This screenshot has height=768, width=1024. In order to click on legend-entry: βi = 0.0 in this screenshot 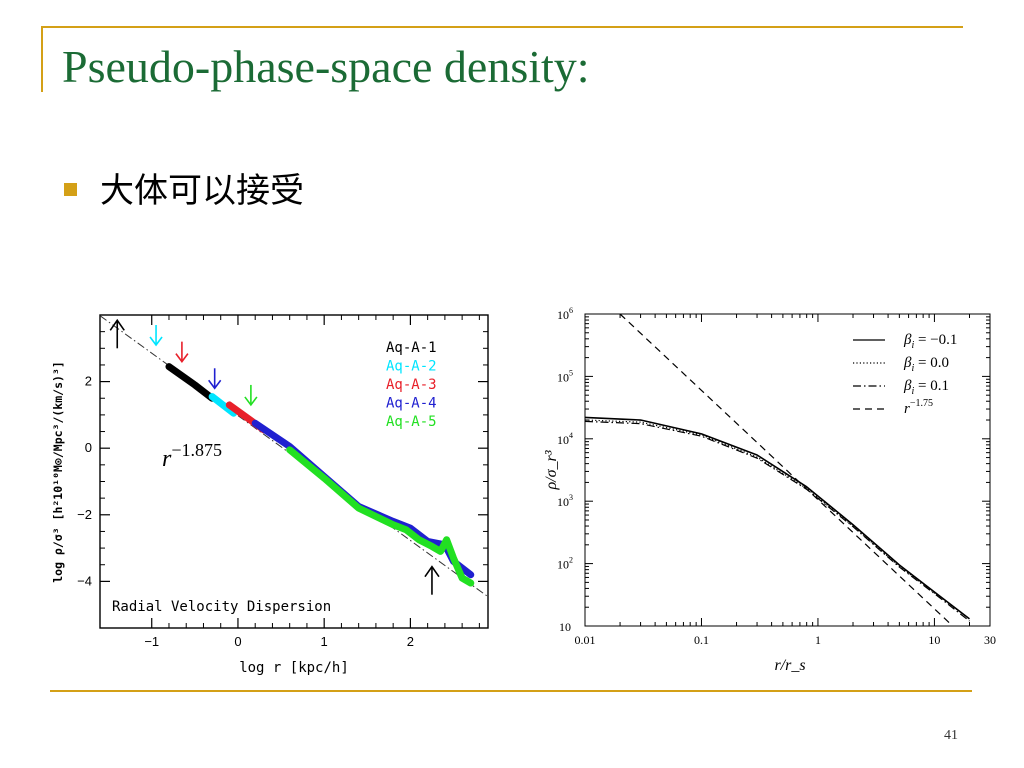, I will do `click(926, 364)`.